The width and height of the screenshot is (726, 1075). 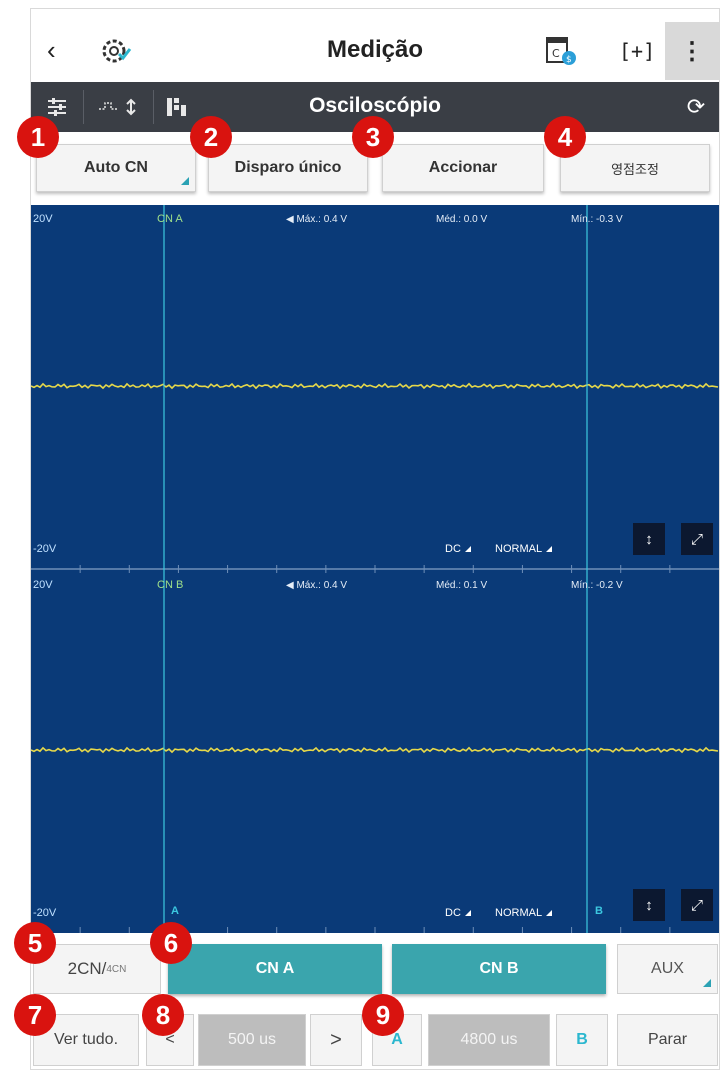 What do you see at coordinates (45, 549) in the screenshot?
I see `channel-a-bottom-voltage: -20V` at bounding box center [45, 549].